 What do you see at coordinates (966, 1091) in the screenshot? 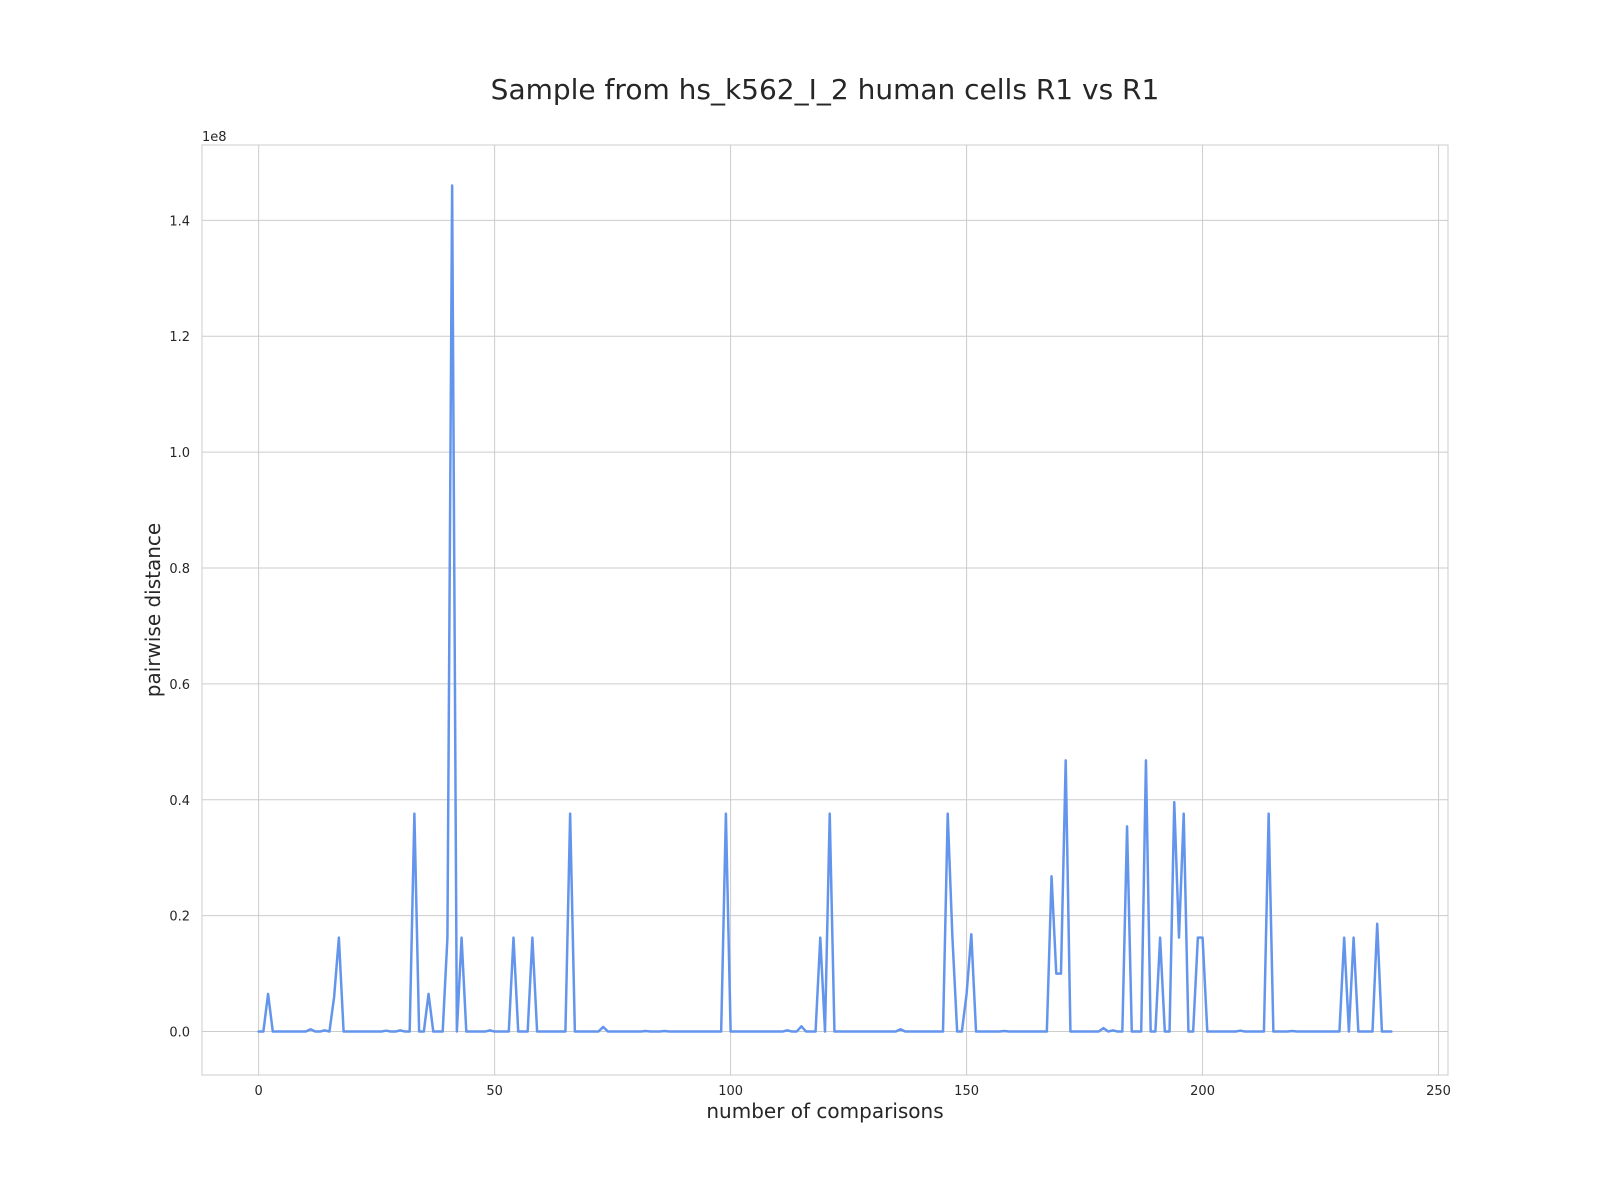
I see `x-tick-label: 150` at bounding box center [966, 1091].